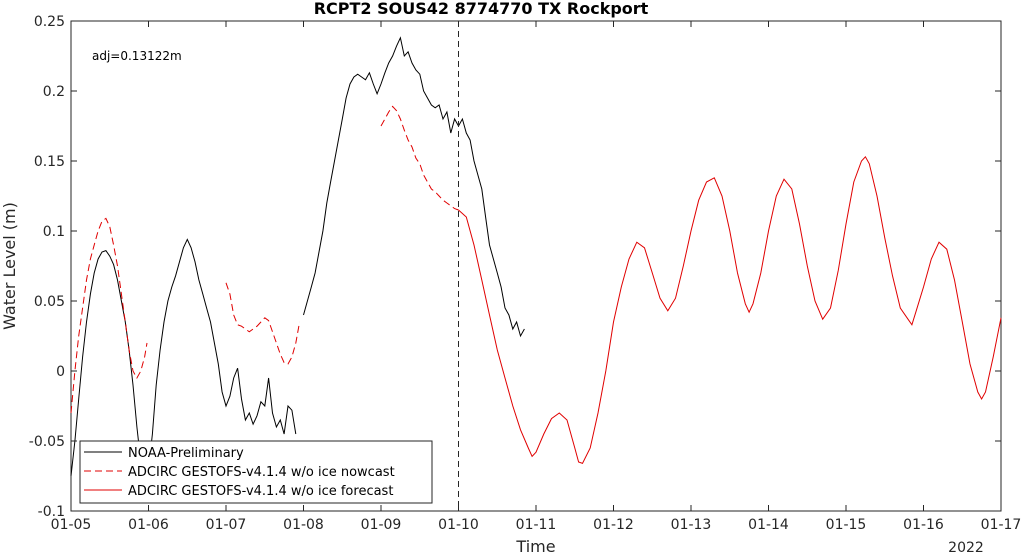  What do you see at coordinates (303, 525) in the screenshot?
I see `x-tick-label: 01-08` at bounding box center [303, 525].